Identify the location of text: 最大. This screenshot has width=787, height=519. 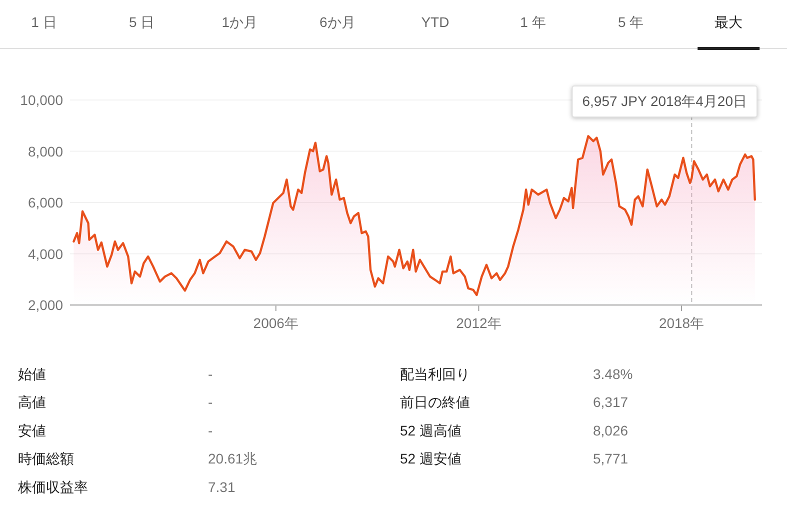
(728, 22).